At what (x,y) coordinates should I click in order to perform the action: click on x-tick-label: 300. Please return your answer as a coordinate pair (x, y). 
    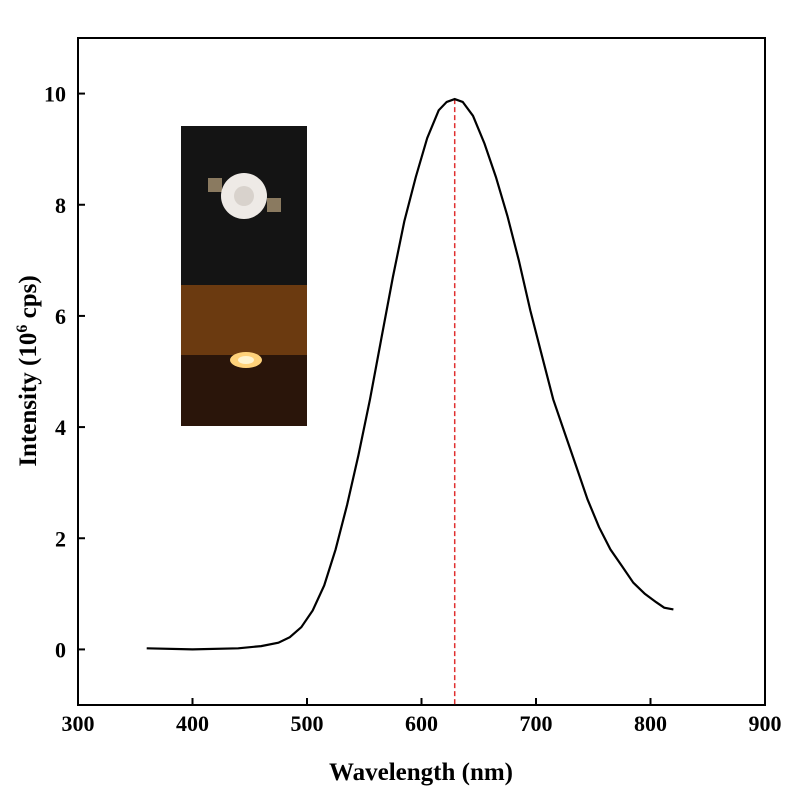
    Looking at the image, I should click on (78, 723).